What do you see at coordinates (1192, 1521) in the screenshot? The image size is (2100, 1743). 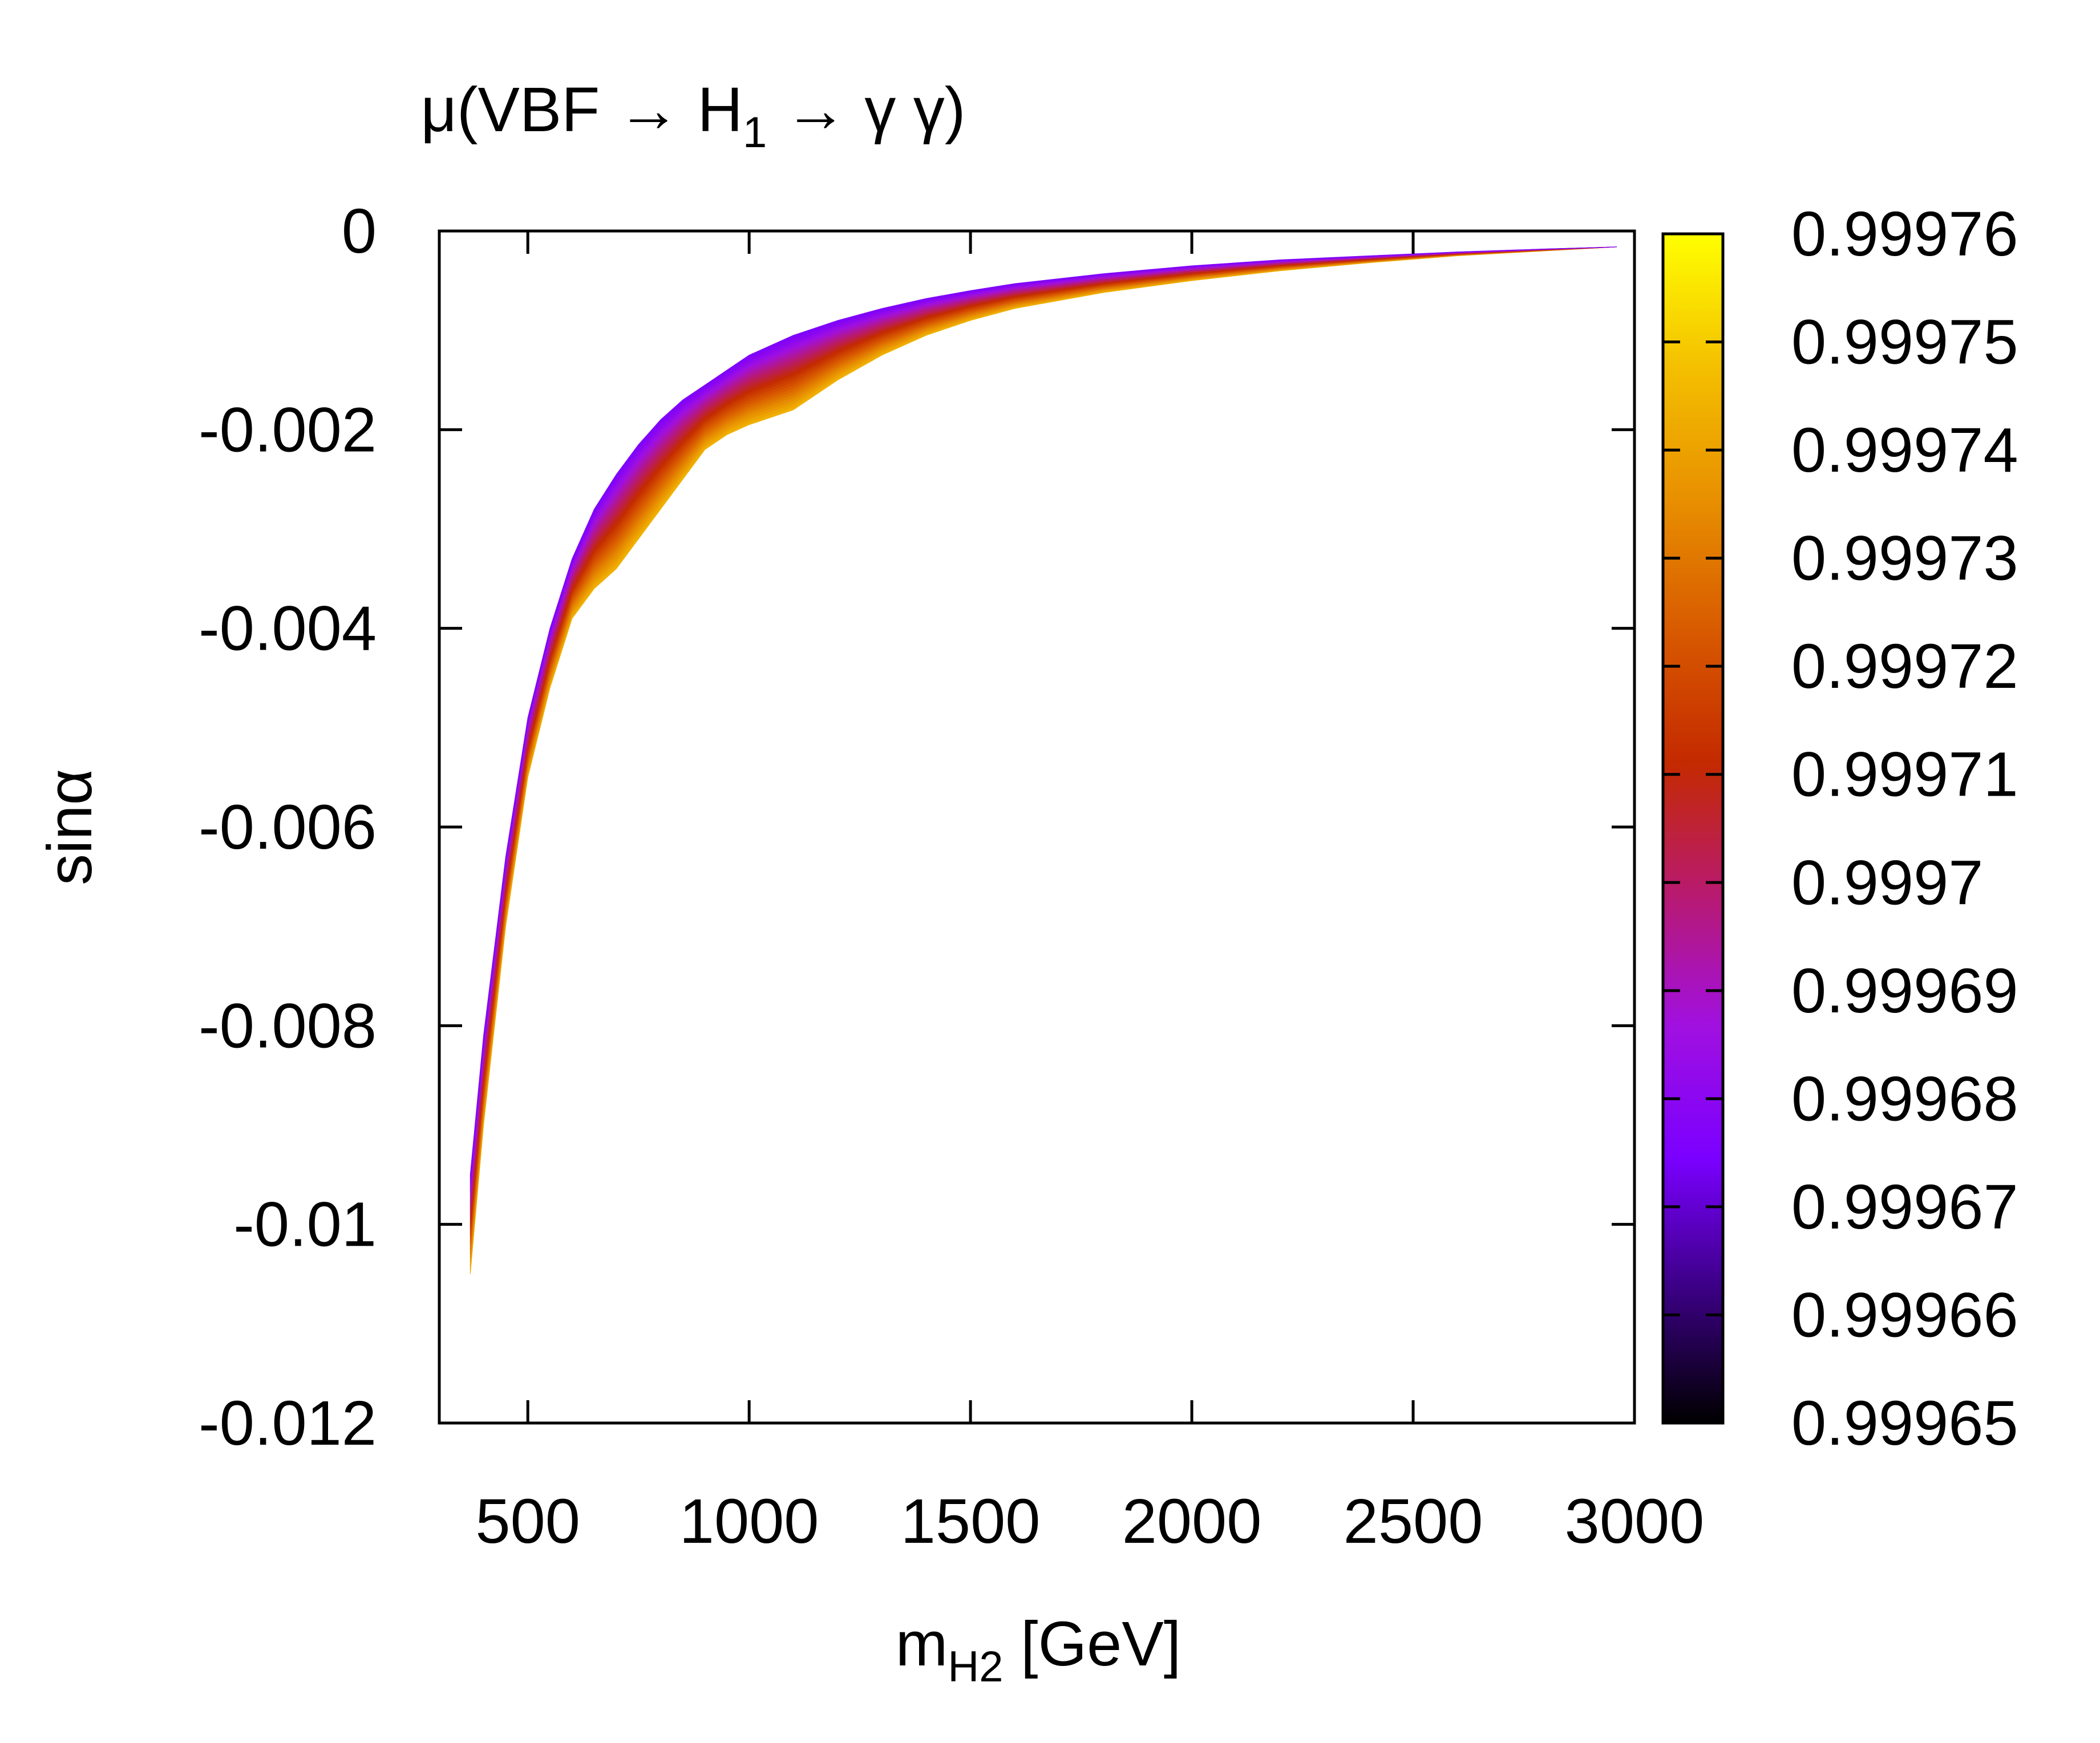 I see `x-tick-label: 2000` at bounding box center [1192, 1521].